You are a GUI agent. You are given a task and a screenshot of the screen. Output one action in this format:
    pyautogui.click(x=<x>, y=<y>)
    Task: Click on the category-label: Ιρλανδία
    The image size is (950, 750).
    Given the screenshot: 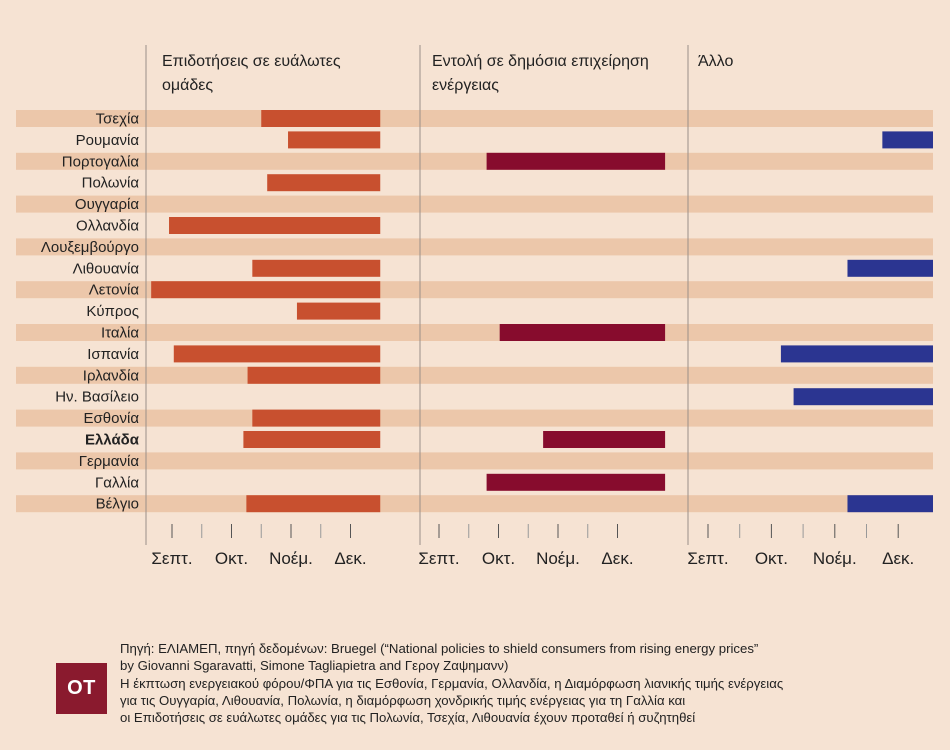 What is the action you would take?
    pyautogui.click(x=111, y=375)
    